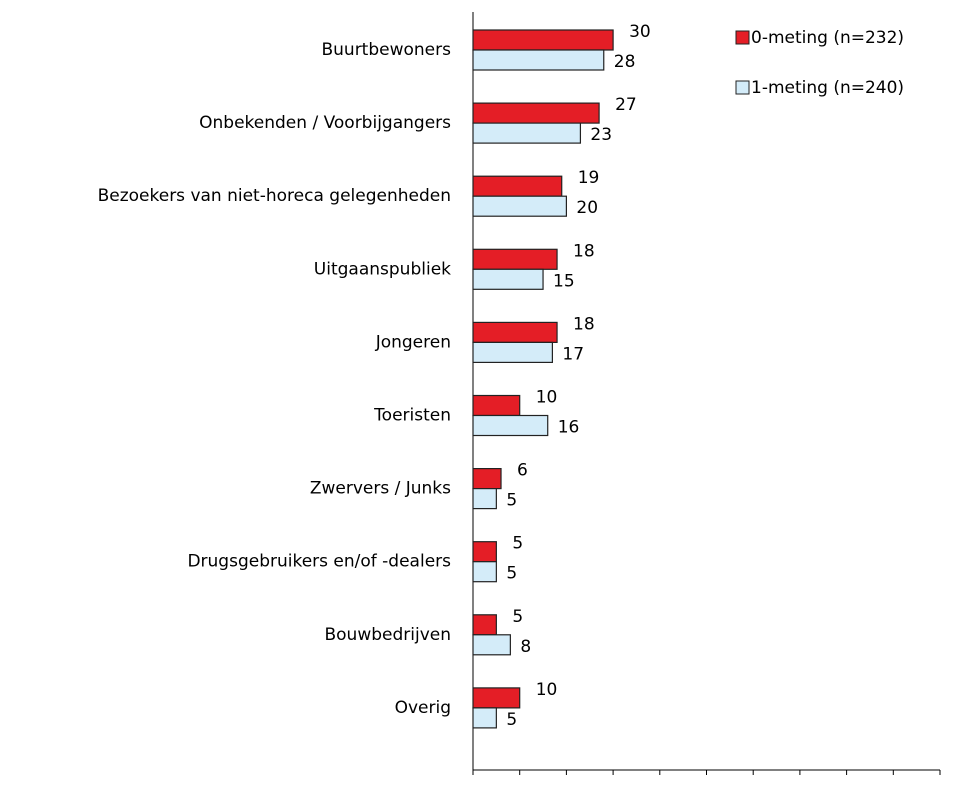  Describe the element at coordinates (387, 635) in the screenshot. I see `y-tick-label: Bouwbedrijven` at that location.